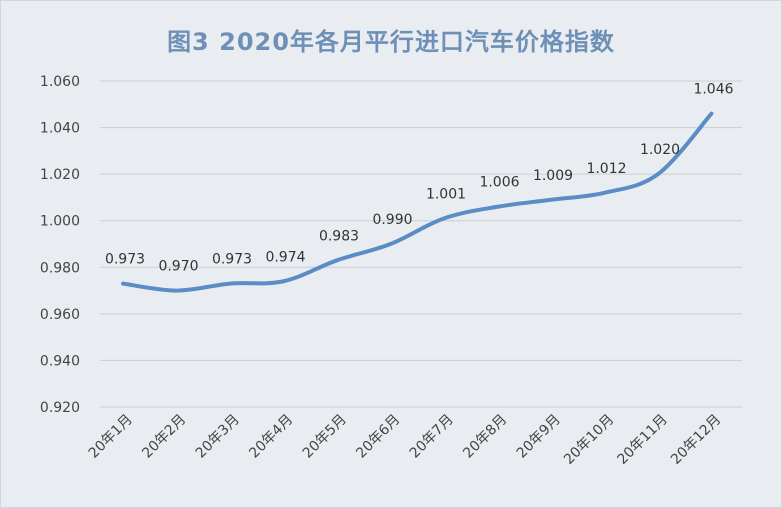 The width and height of the screenshot is (782, 508). I want to click on y-tick-label: 1.020, so click(60, 175).